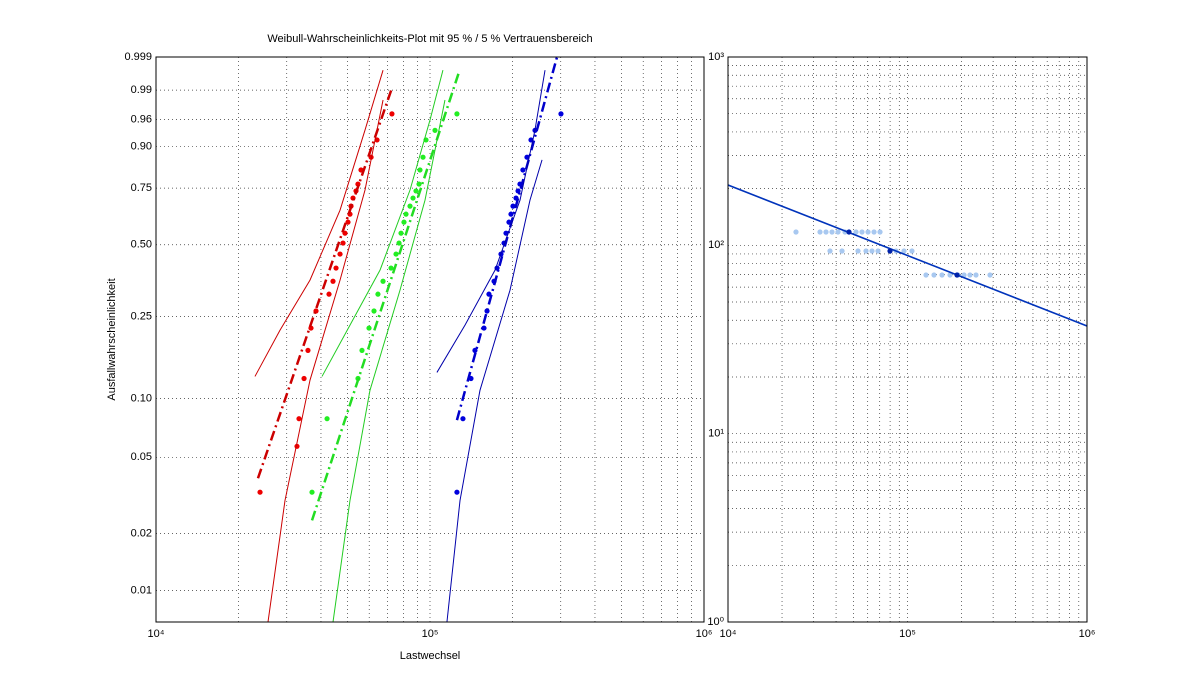 The image size is (1201, 700). I want to click on y-tick-label: 0.01, so click(141, 590).